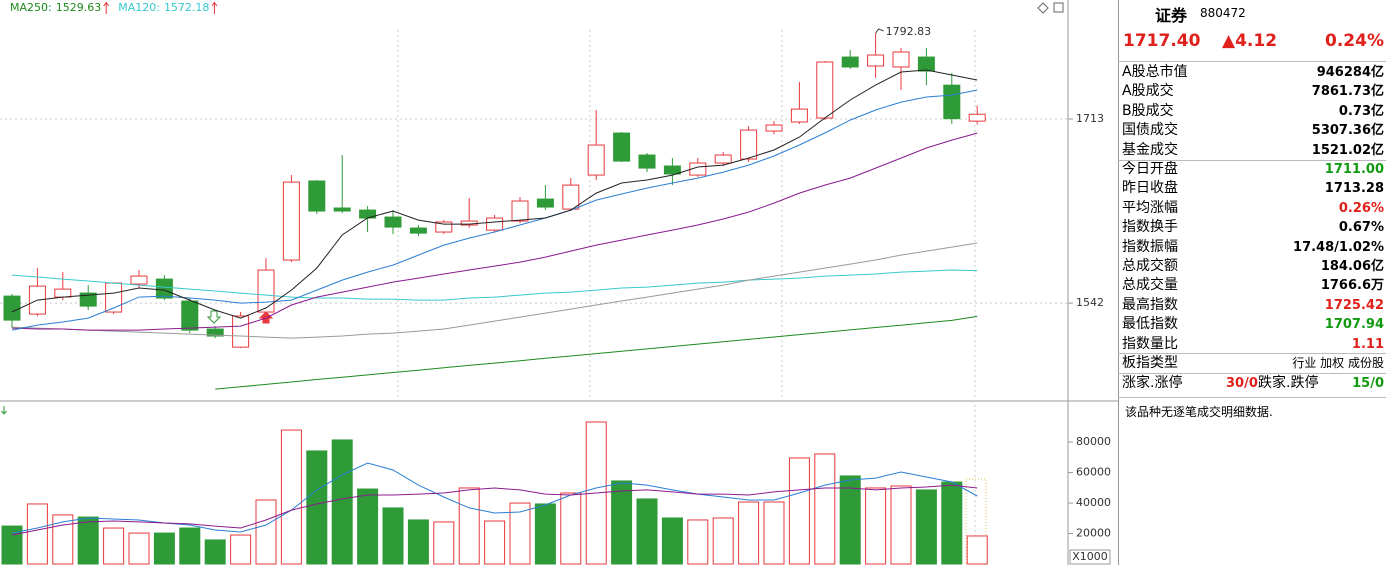 This screenshot has width=1386, height=565. What do you see at coordinates (1150, 130) in the screenshot?
I see `info-label: 国债成交` at bounding box center [1150, 130].